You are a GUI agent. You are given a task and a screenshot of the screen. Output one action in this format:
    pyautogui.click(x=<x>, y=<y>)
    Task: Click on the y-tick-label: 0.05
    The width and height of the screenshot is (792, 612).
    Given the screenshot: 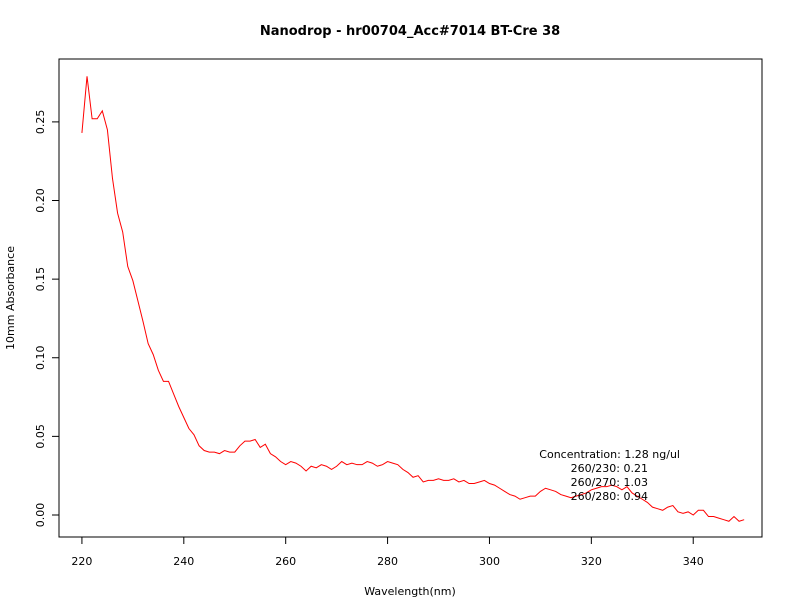 What is the action you would take?
    pyautogui.click(x=40, y=436)
    